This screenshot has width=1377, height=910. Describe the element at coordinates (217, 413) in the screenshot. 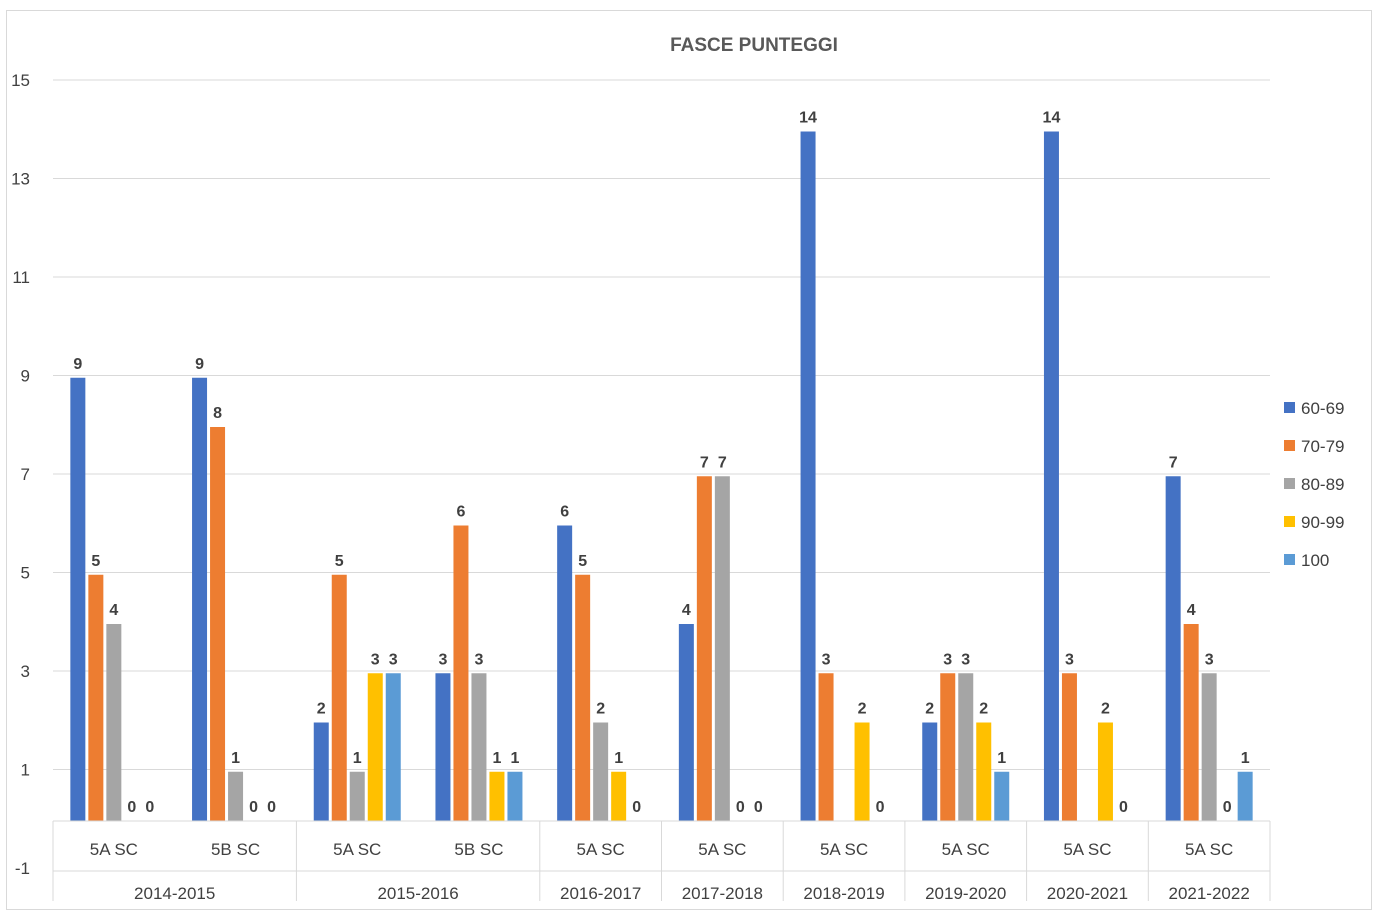

I see `data-label: 8` at that location.